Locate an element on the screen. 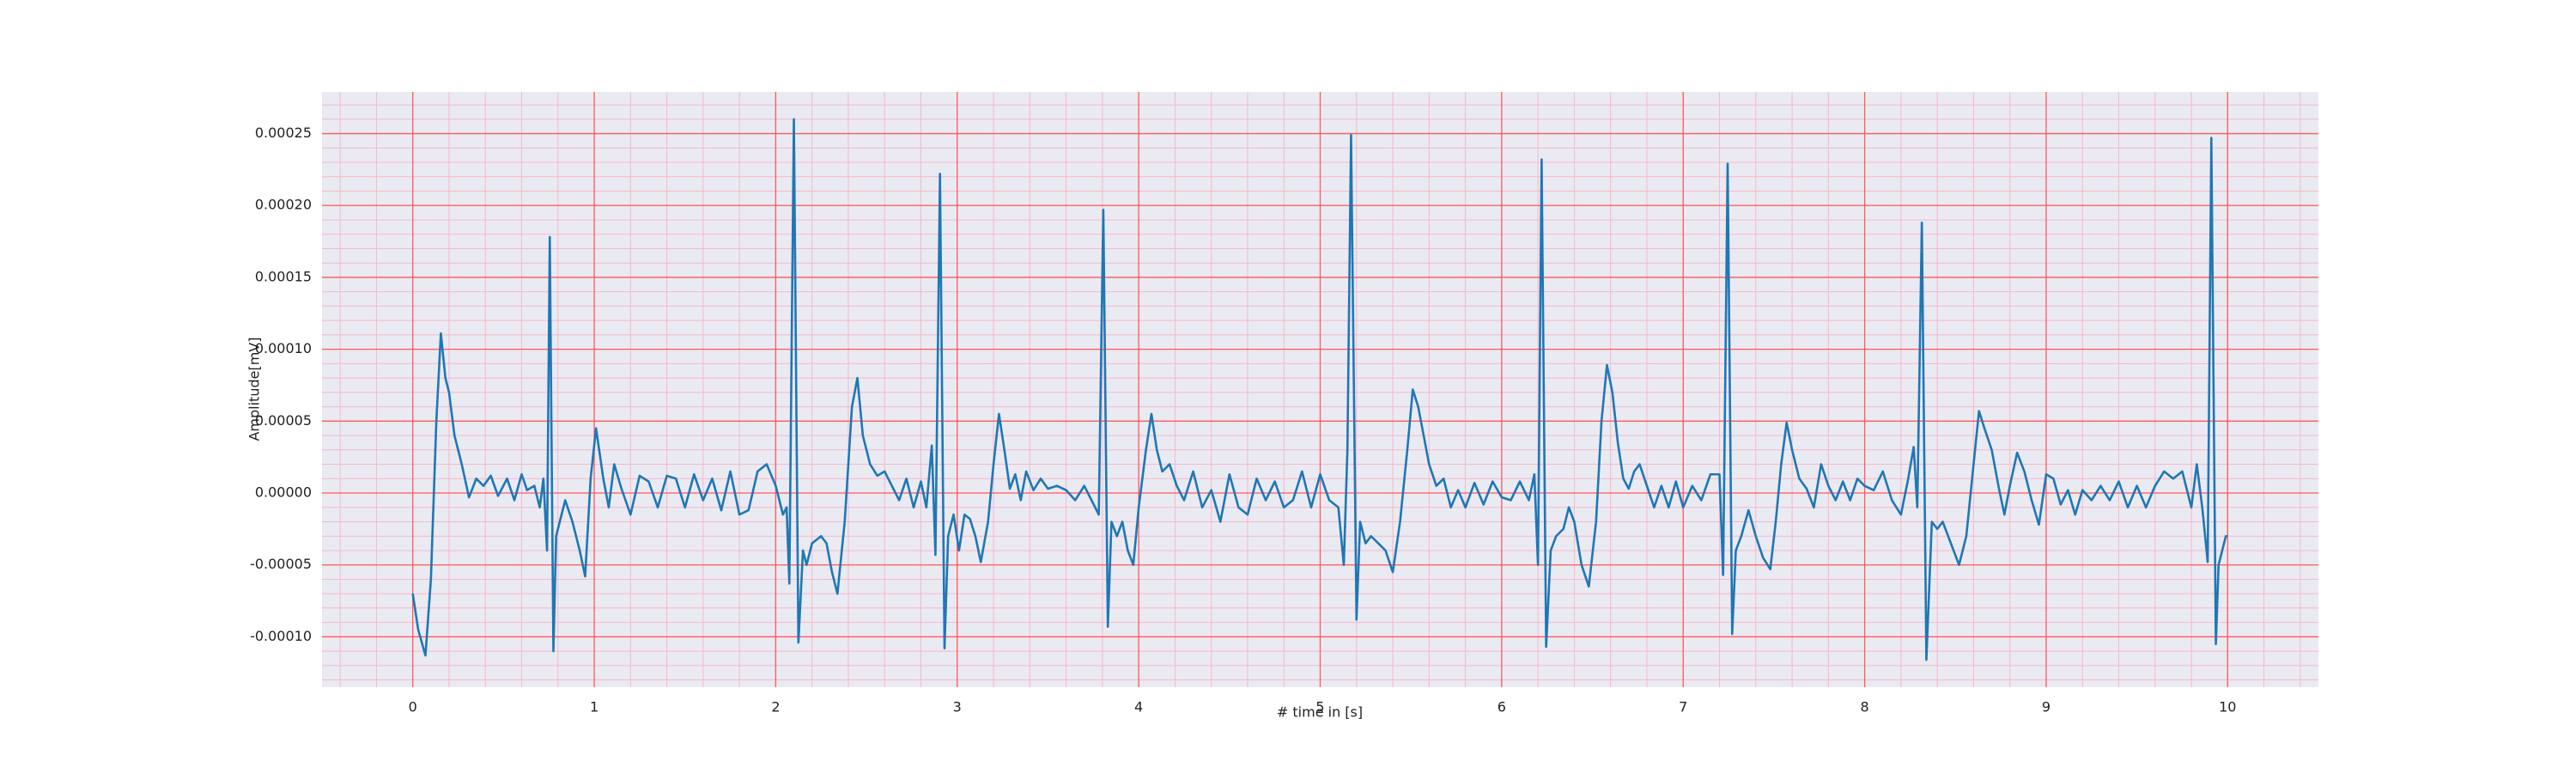 Image resolution: width=2576 pixels, height=773 pixels. y-tick-label: 0.00000 is located at coordinates (283, 492).